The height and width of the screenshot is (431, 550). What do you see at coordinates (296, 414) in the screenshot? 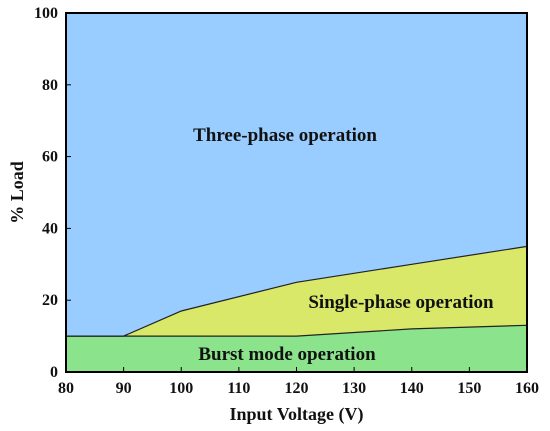
I see `x-axis-title: Input Voltage (V)` at bounding box center [296, 414].